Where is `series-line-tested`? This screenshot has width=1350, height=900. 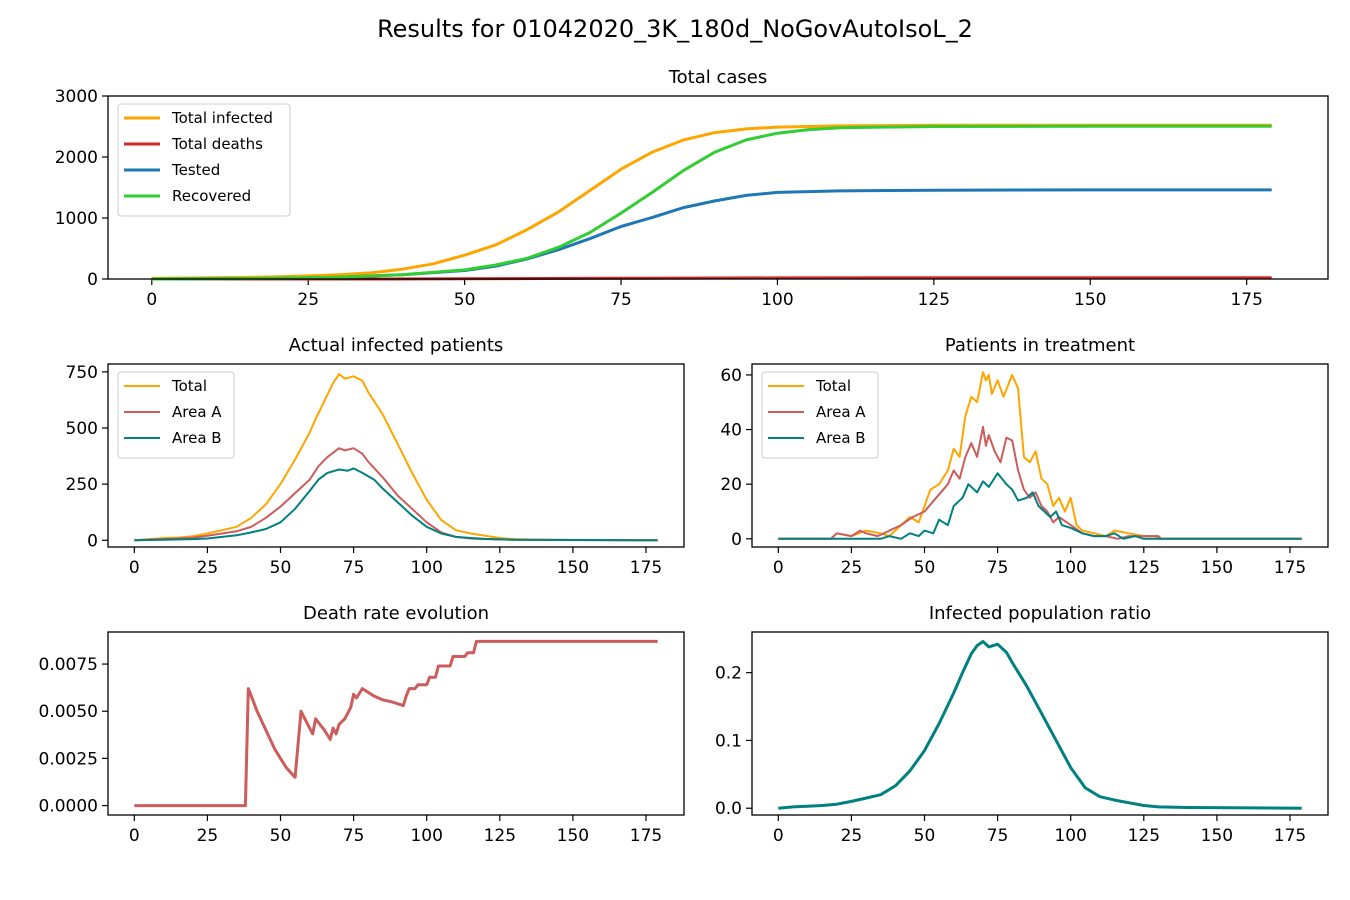
series-line-tested is located at coordinates (711, 234).